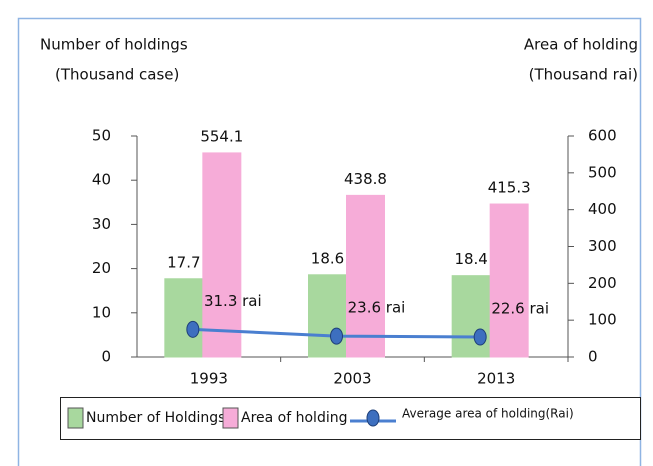  I want to click on y-tick-label: 20, so click(101, 268).